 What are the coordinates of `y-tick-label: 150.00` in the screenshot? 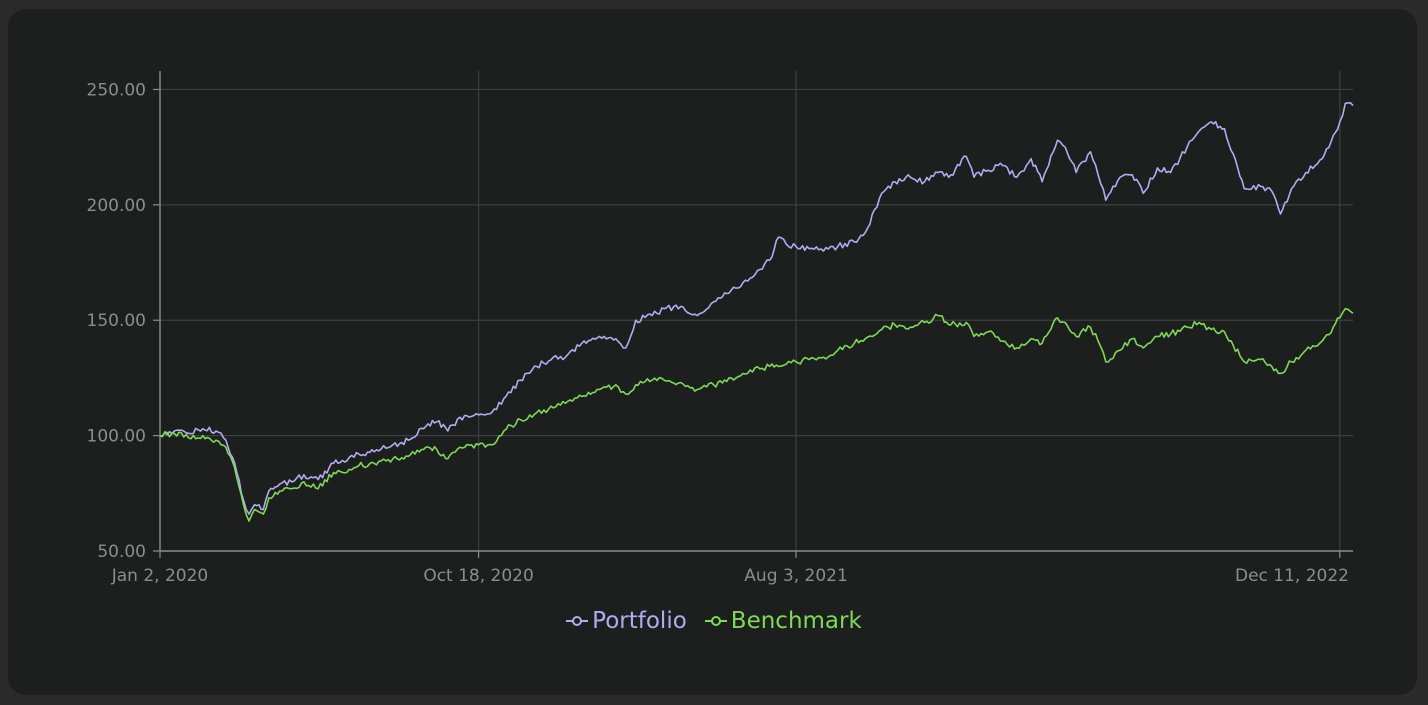 It's located at (116, 321).